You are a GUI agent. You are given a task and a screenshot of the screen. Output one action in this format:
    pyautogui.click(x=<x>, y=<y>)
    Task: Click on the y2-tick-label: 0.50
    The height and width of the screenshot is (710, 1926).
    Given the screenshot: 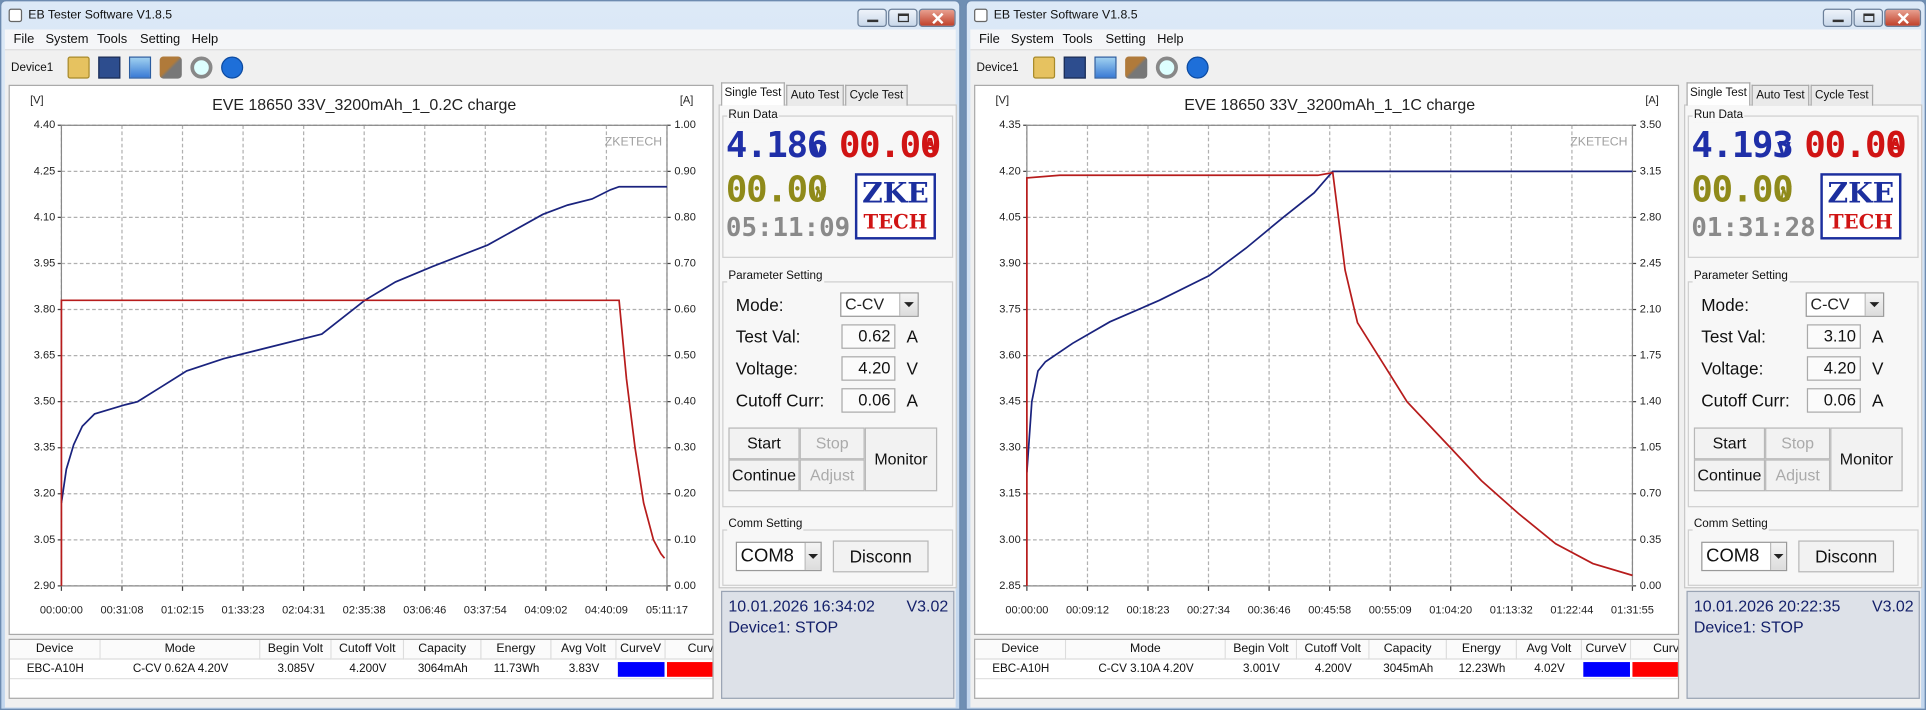 What is the action you would take?
    pyautogui.click(x=685, y=356)
    